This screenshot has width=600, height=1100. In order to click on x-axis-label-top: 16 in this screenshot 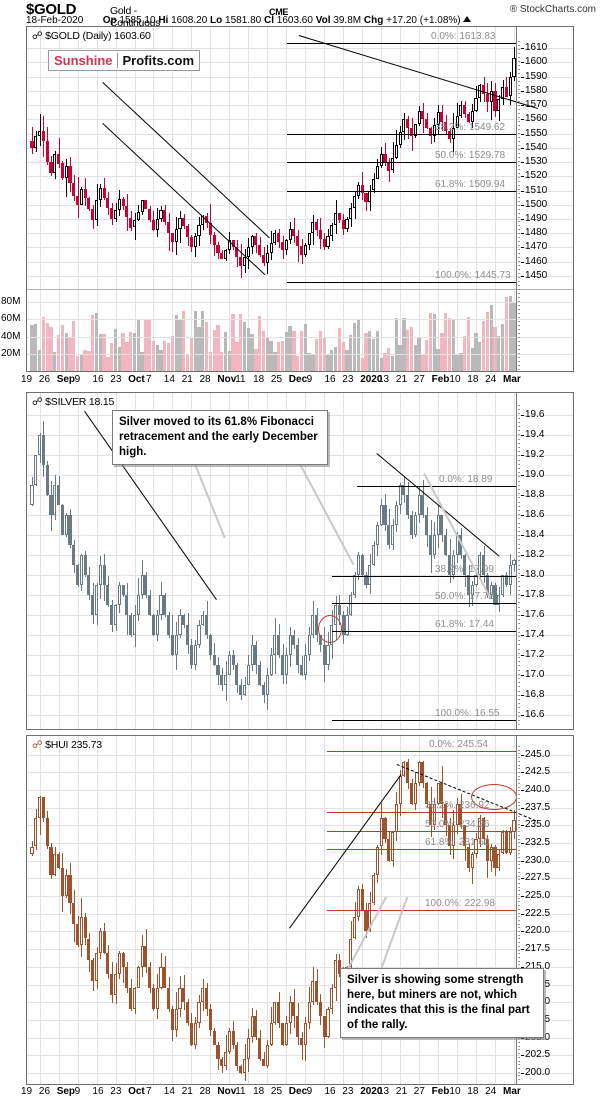, I will do `click(98, 379)`.